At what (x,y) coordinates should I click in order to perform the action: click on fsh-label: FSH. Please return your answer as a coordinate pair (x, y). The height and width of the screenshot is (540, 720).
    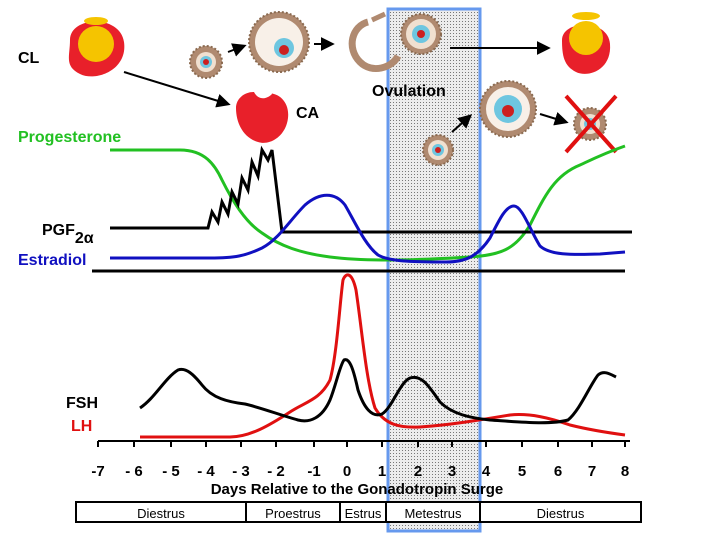
    Looking at the image, I should click on (82, 403).